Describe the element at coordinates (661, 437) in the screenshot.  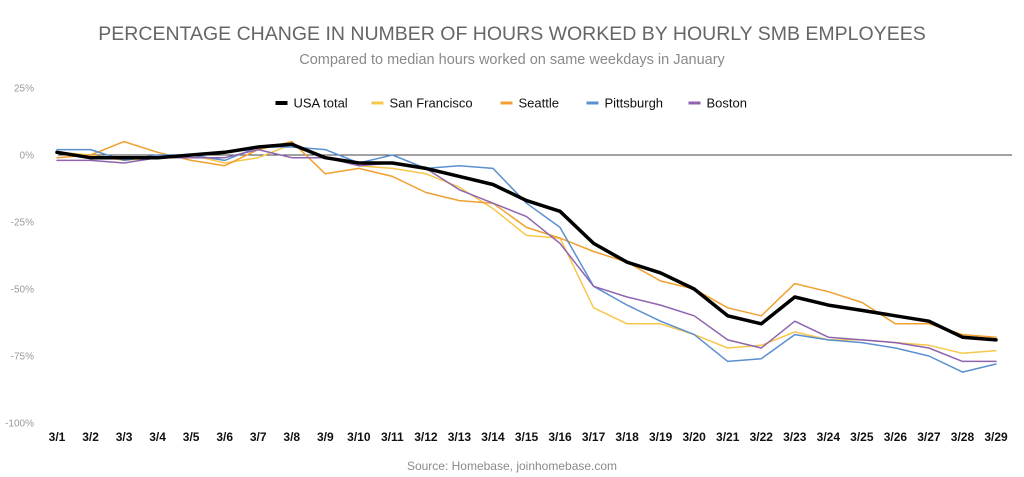
I see `x-tick-label: 3/19` at that location.